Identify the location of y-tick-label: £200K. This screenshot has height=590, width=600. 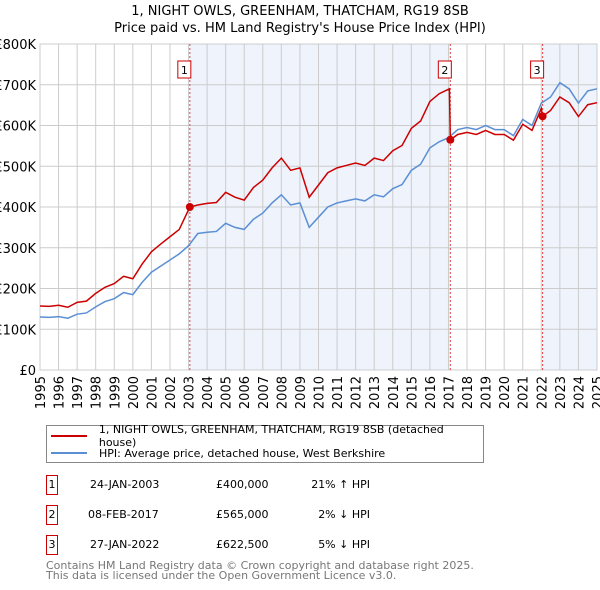
(18, 290).